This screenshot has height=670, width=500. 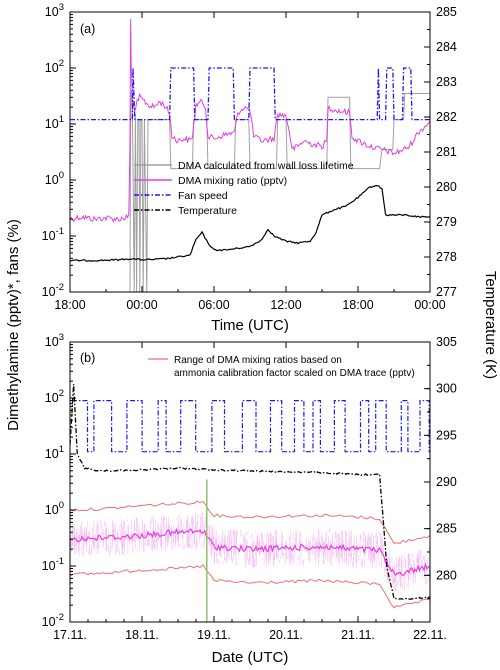 I want to click on y-right-tick-label: 282, so click(x=446, y=117).